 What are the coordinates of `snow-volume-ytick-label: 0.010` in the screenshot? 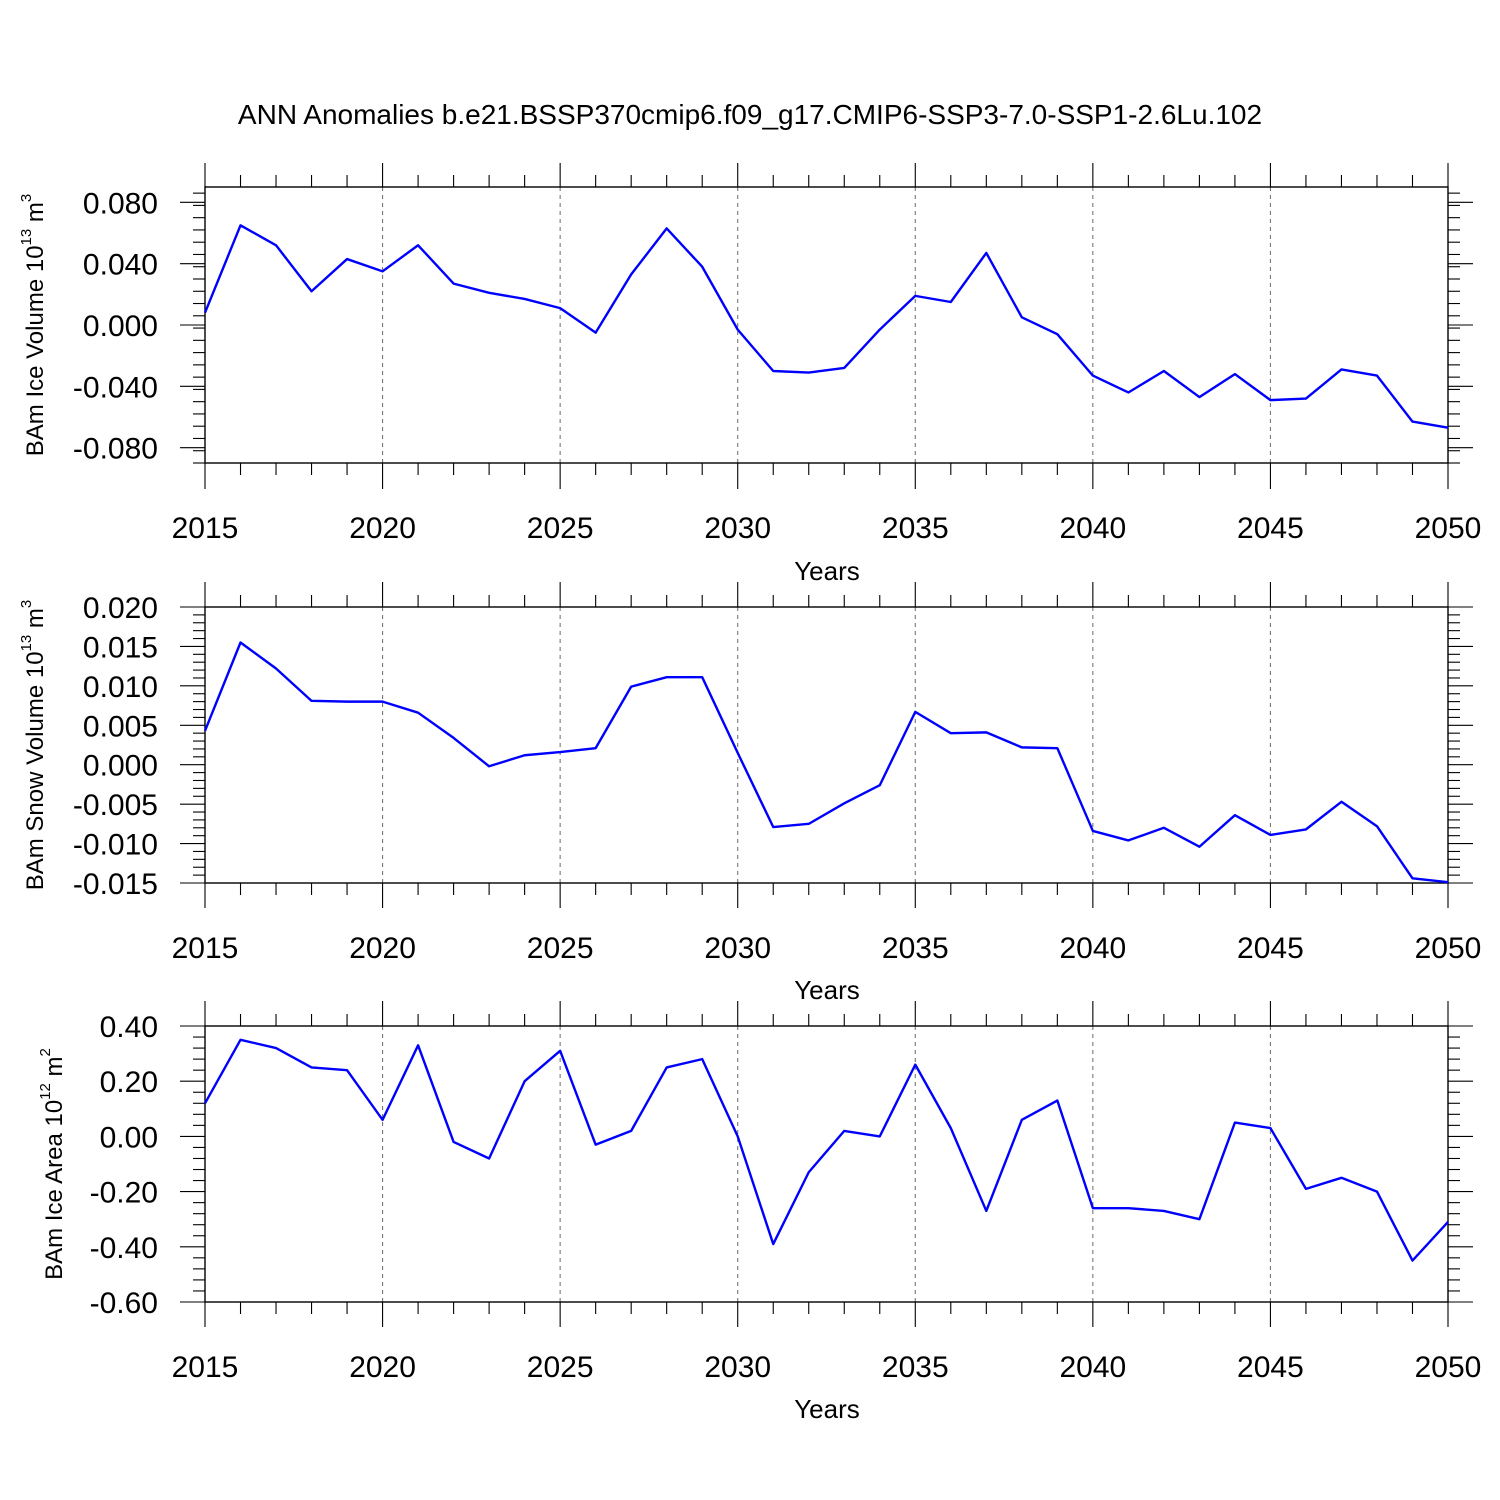 It's located at (120, 687).